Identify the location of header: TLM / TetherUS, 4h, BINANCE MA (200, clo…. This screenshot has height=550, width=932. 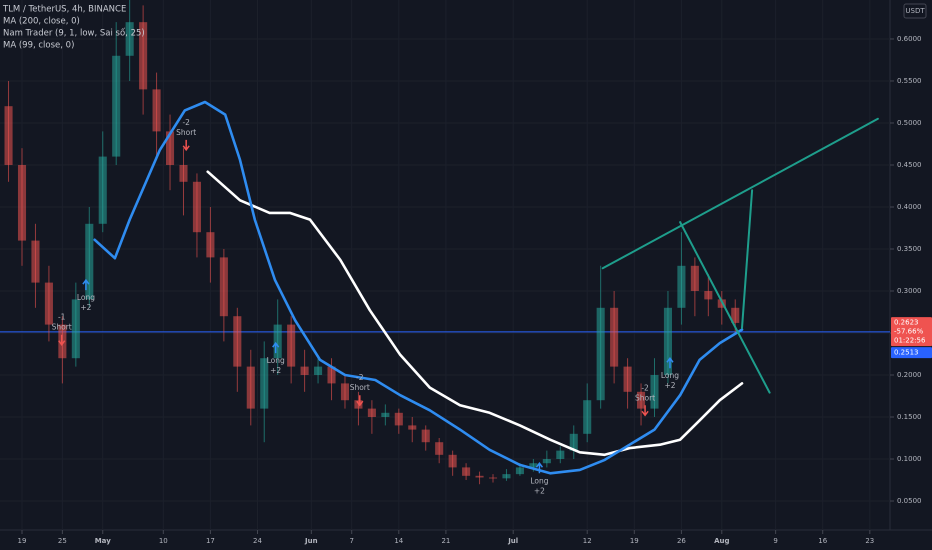
(73, 28).